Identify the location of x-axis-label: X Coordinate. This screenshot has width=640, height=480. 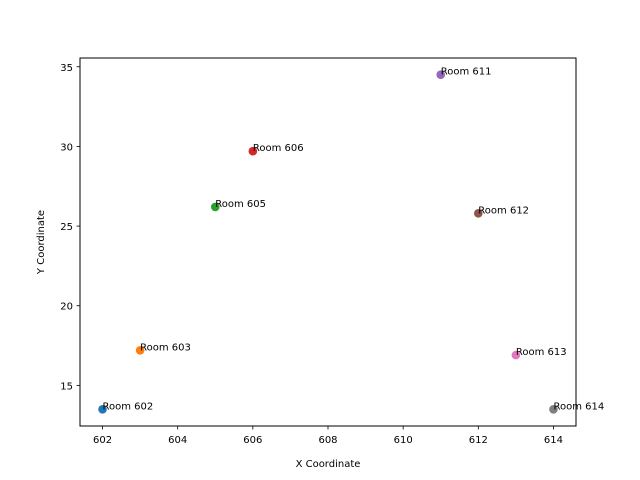
(328, 464).